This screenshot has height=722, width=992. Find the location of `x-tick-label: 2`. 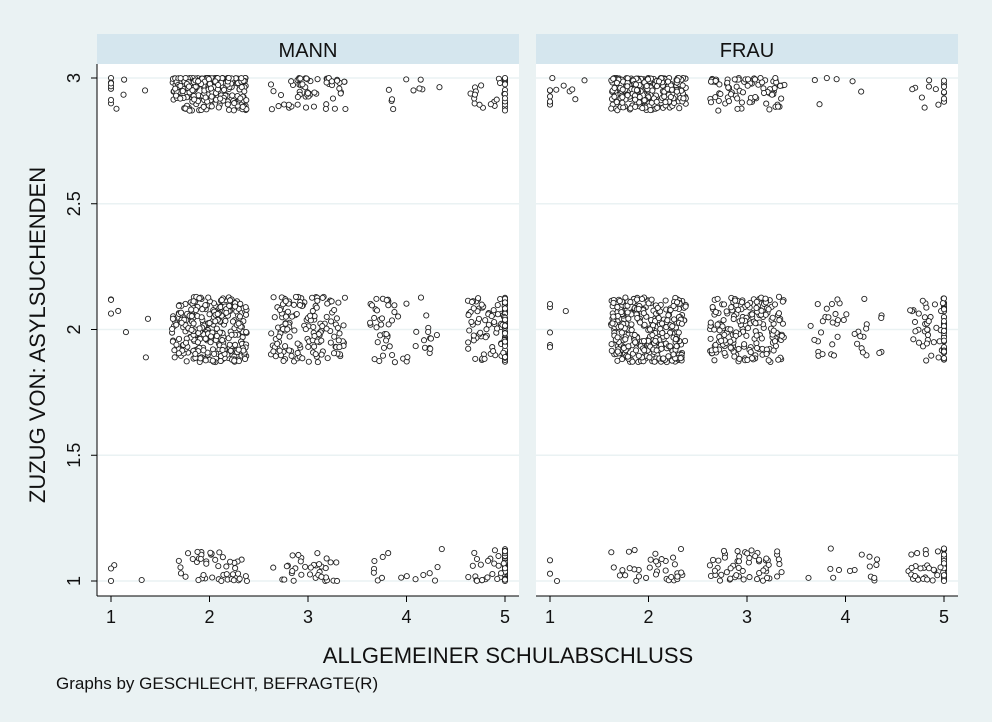

x-tick-label: 2 is located at coordinates (209, 617).